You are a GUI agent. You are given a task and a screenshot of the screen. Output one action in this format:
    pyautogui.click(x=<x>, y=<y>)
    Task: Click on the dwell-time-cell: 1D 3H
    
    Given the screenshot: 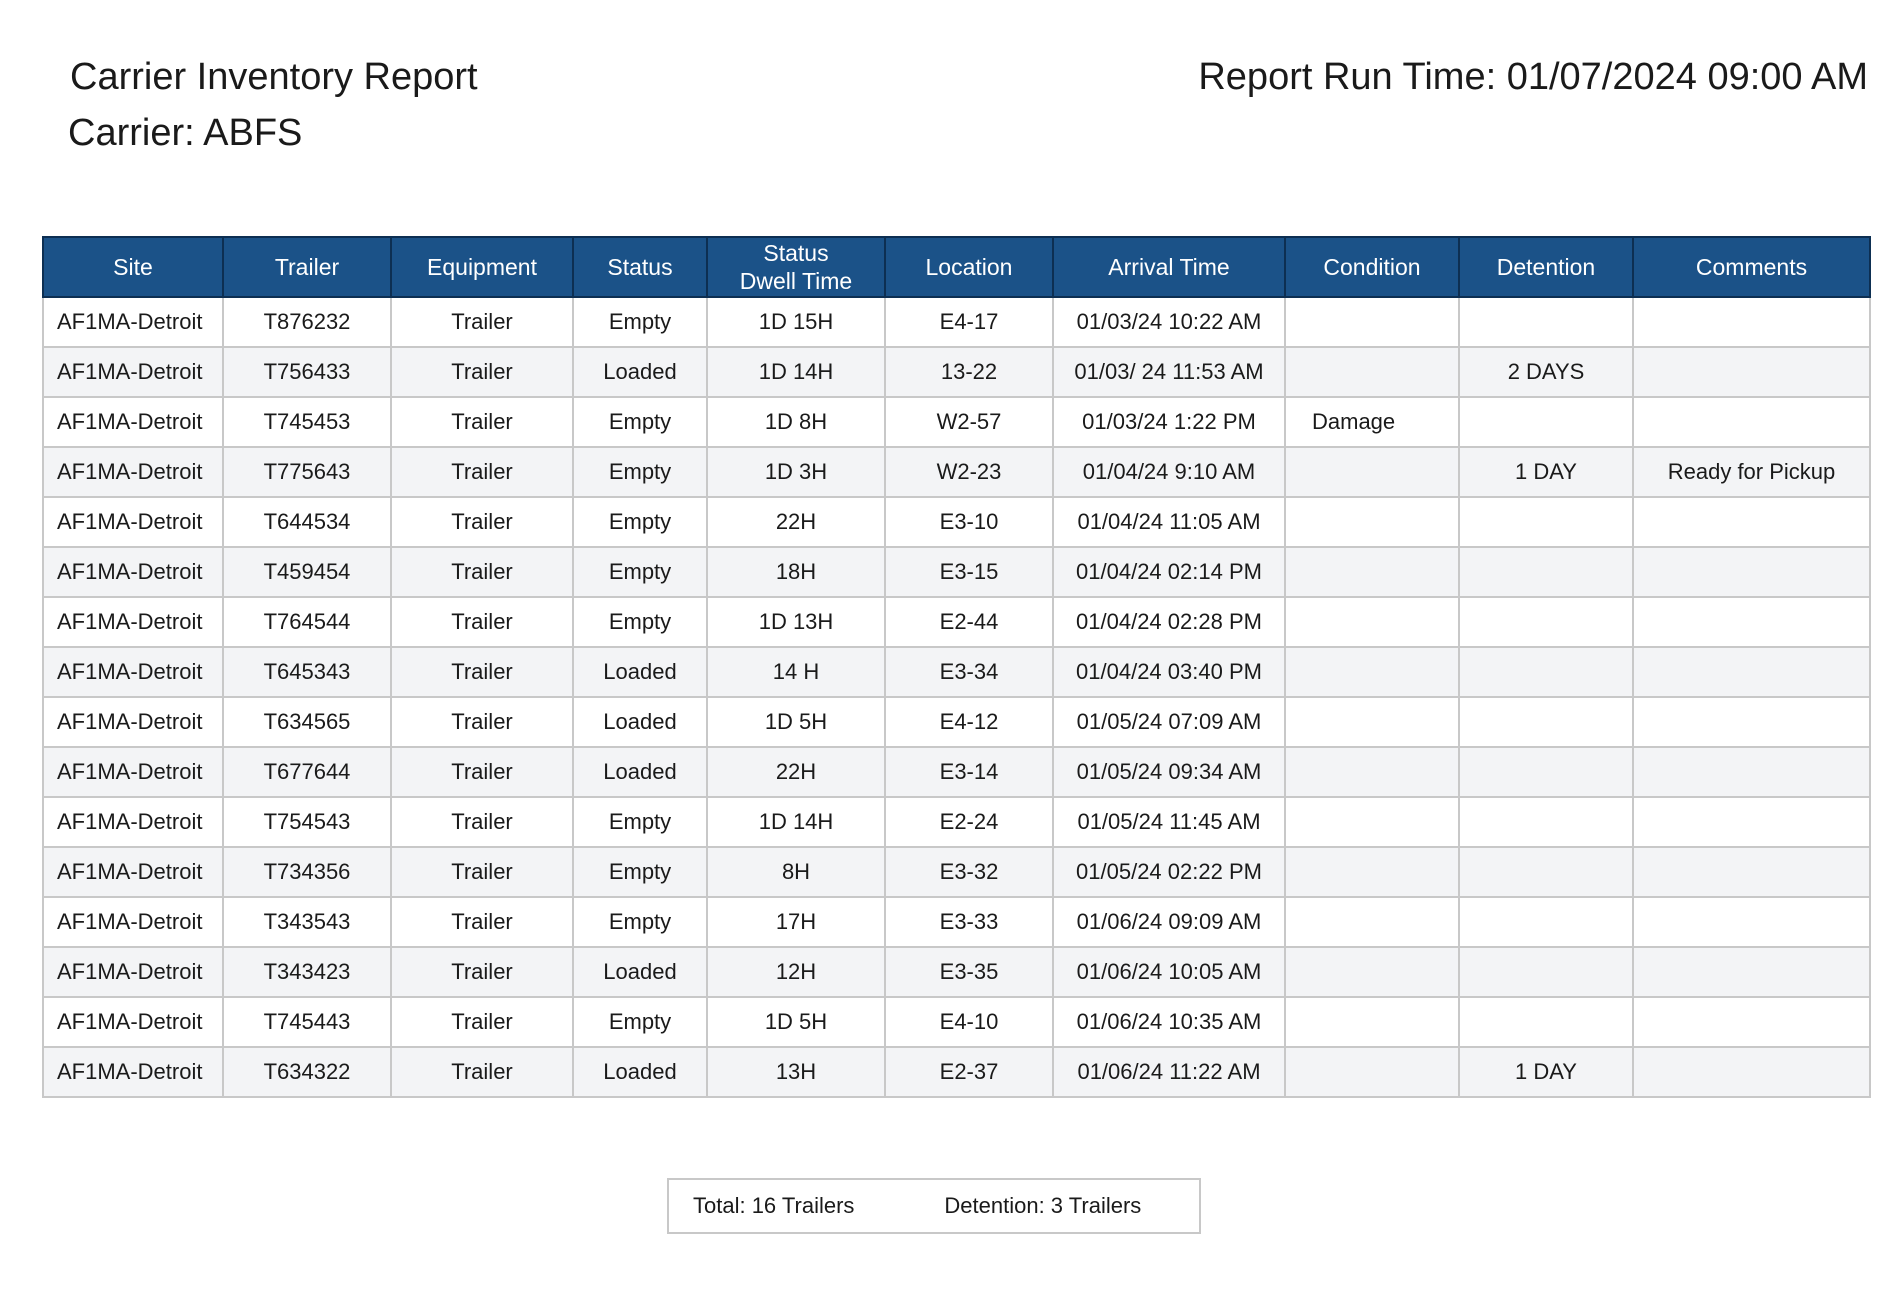 What is the action you would take?
    pyautogui.click(x=796, y=472)
    